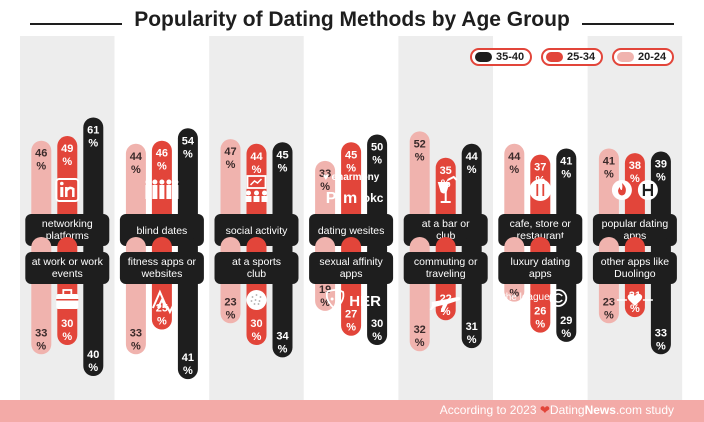  I want to click on data-label: 19%, so click(325, 296).